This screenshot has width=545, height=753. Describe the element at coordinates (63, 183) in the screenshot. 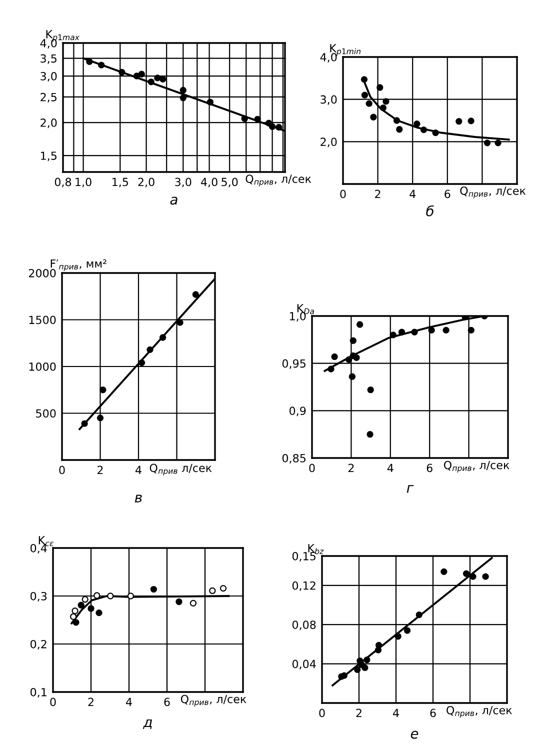

I see `x-tick-label: 0,8` at that location.